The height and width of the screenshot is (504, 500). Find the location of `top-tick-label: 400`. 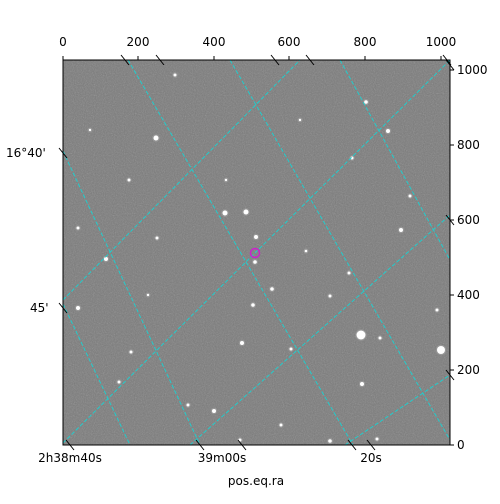

top-tick-label: 400 is located at coordinates (214, 42).